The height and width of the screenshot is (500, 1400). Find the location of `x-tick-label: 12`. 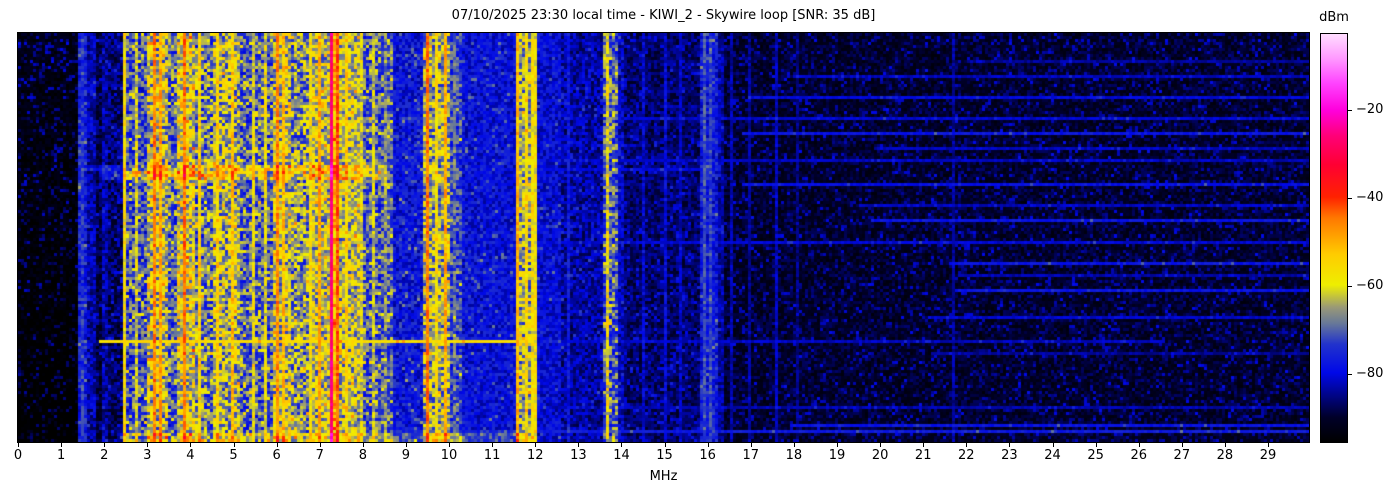

x-tick-label: 12 is located at coordinates (535, 455).